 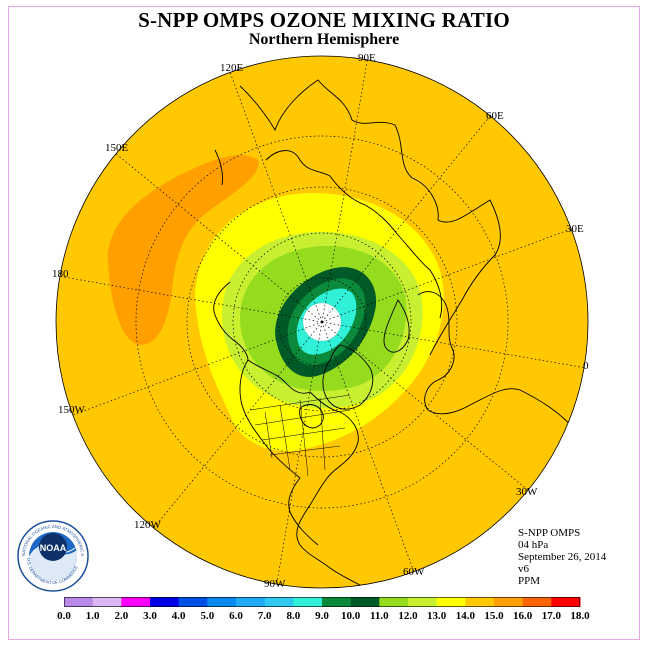 What do you see at coordinates (494, 616) in the screenshot?
I see `colorbar-tick-label: 15.0` at bounding box center [494, 616].